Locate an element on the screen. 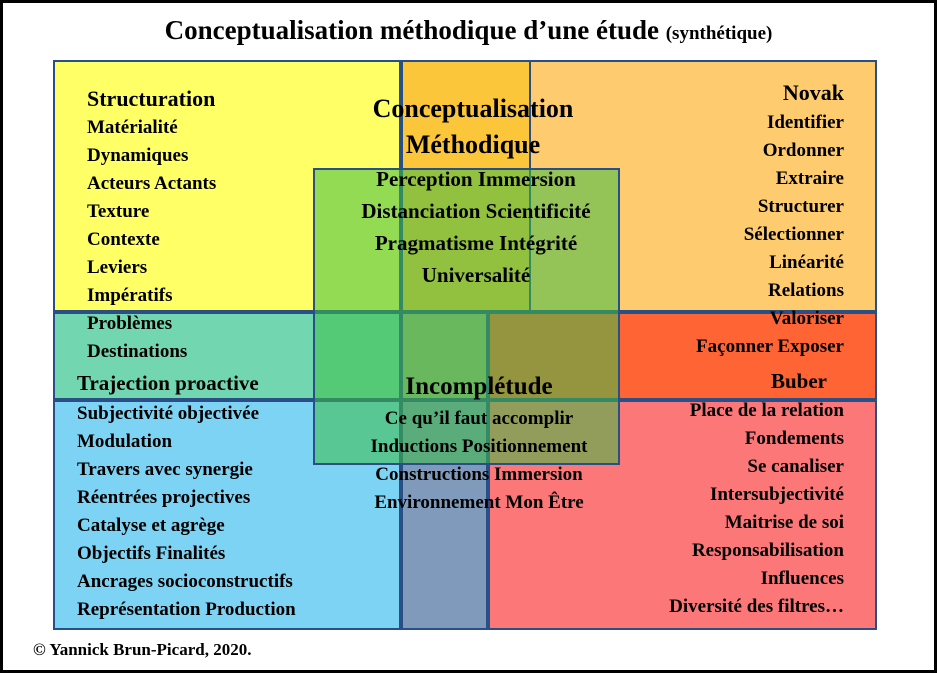  list-item: Destinations is located at coordinates (137, 351).